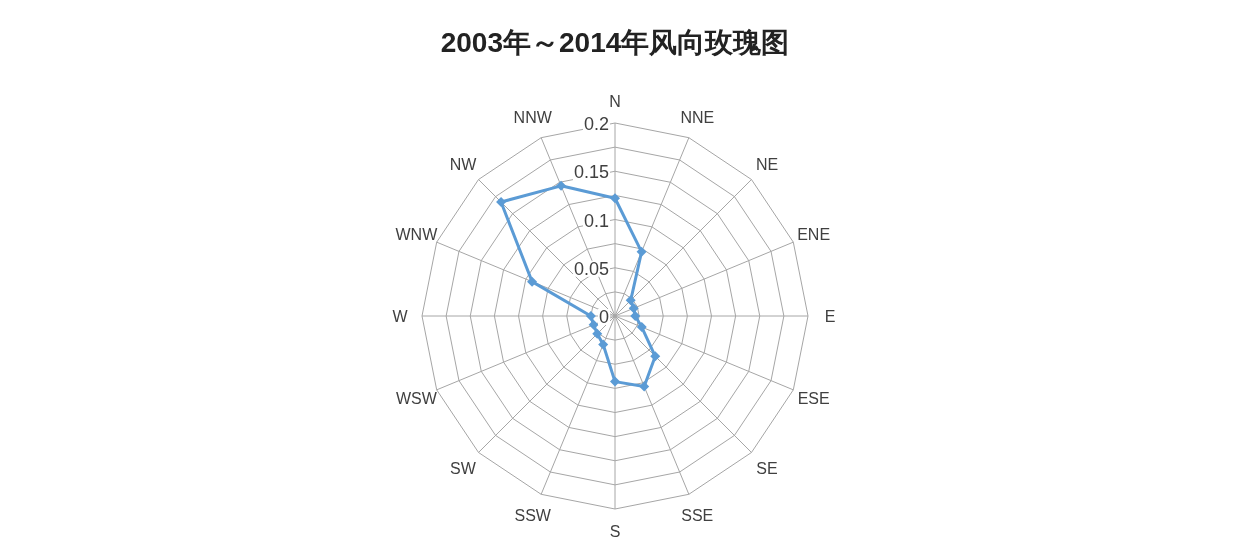  Describe the element at coordinates (400, 316) in the screenshot. I see `spoke-label: W` at that location.